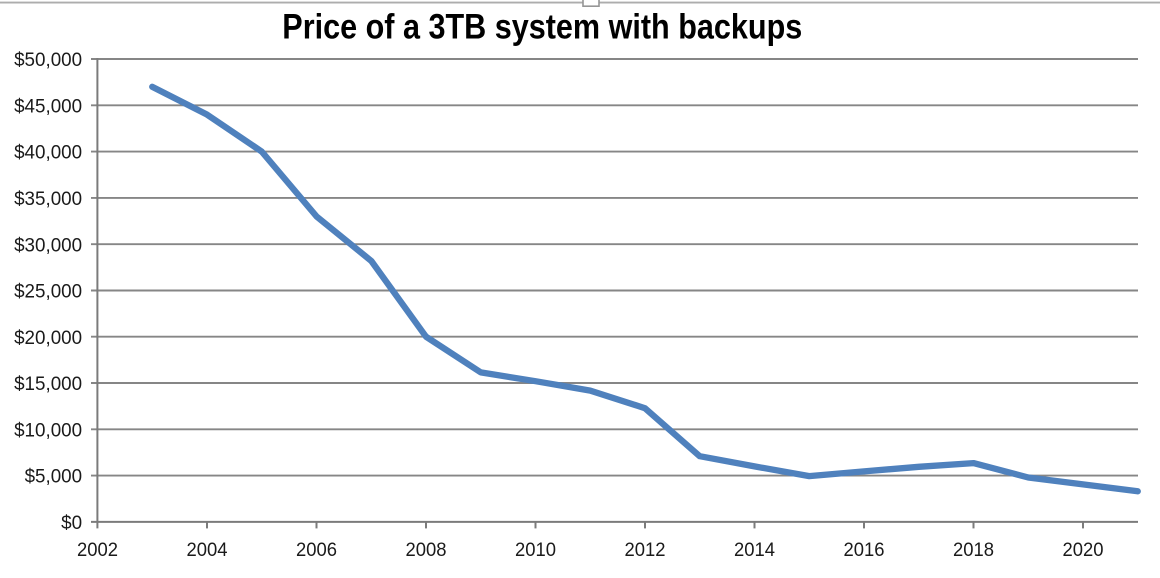 This screenshot has width=1160, height=578. Describe the element at coordinates (48, 245) in the screenshot. I see `svg-text: $30,000` at that location.